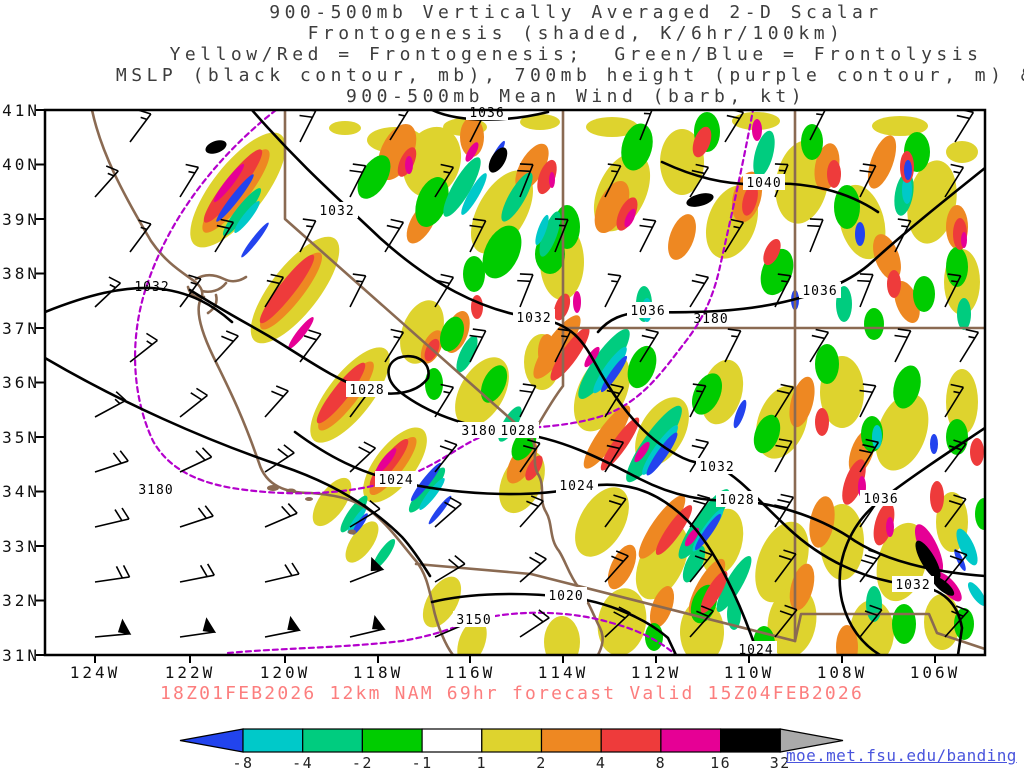 The image size is (1024, 768). I want to click on lon-label: 114W, so click(563, 672).